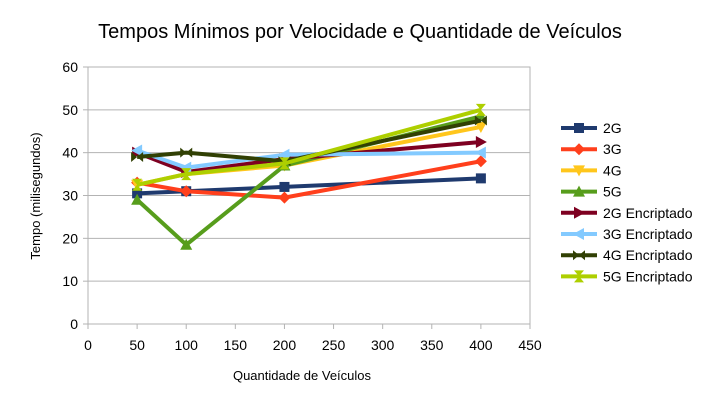  I want to click on y-tick-label: 20, so click(70, 238).